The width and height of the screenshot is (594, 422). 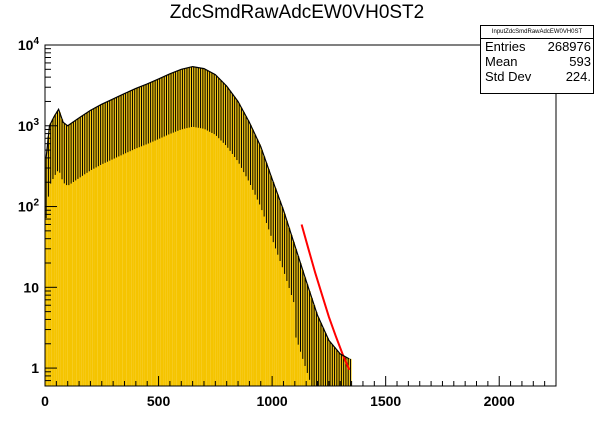 I want to click on y-tick-label: 10⁴, so click(x=29, y=44).